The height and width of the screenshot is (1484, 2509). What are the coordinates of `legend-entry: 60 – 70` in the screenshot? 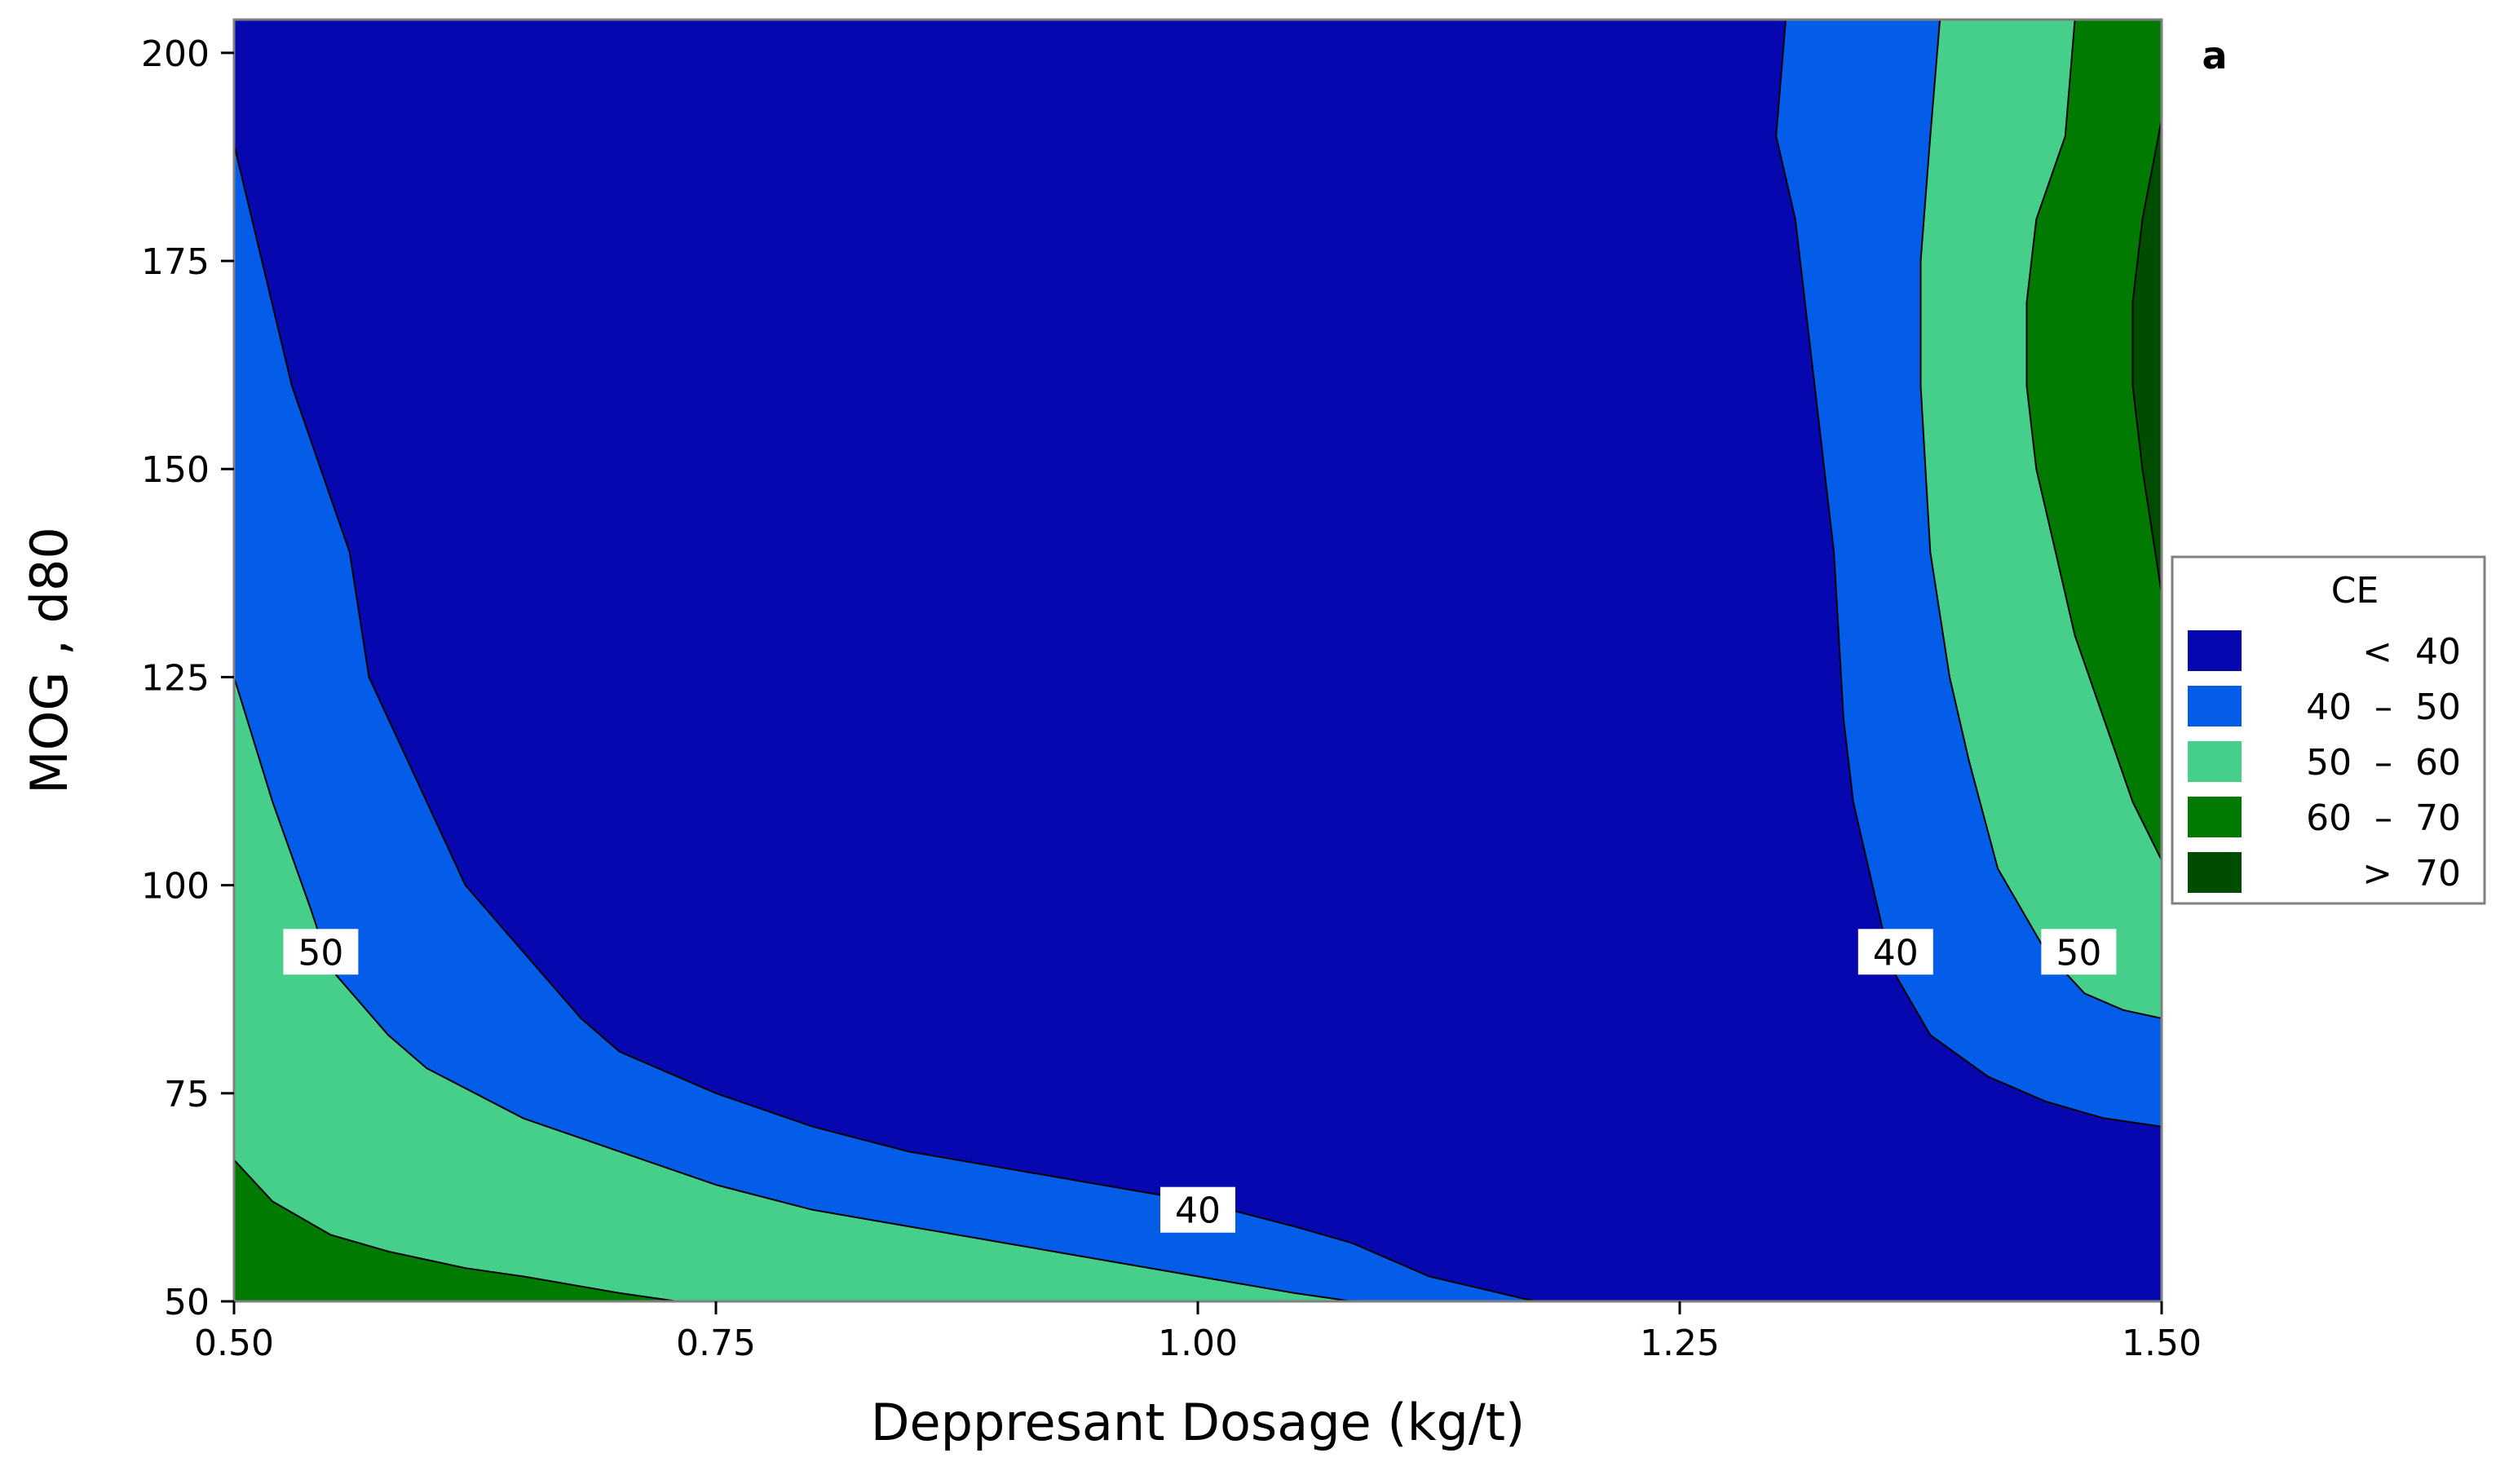 It's located at (2324, 818).